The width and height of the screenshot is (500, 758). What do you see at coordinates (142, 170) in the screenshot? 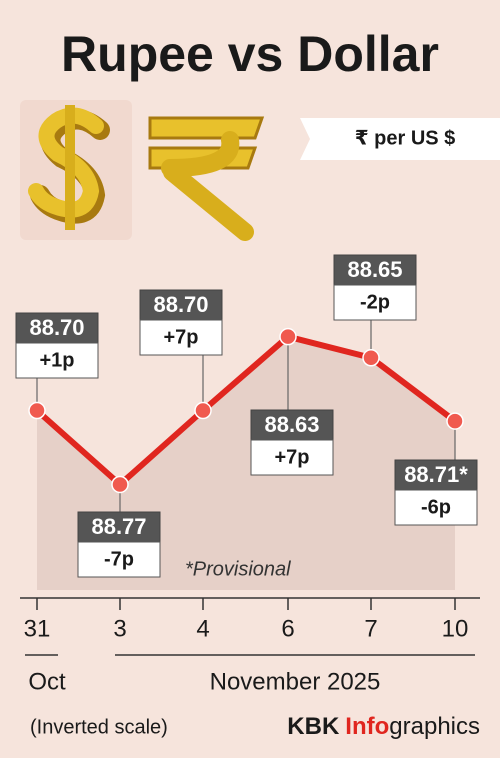
I see `currency-icons` at bounding box center [142, 170].